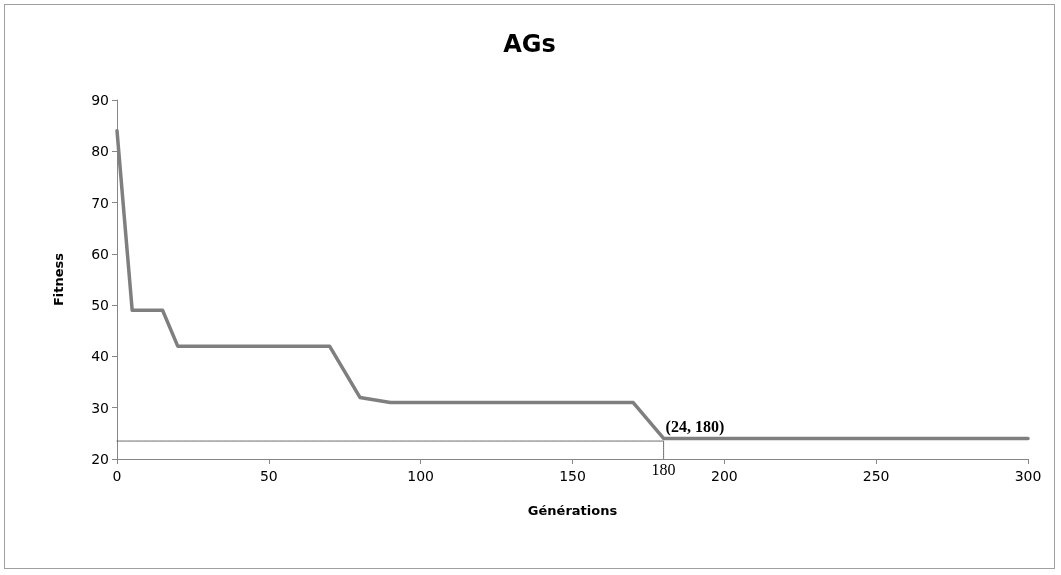  What do you see at coordinates (100, 356) in the screenshot?
I see `y-tick-label: 40` at bounding box center [100, 356].